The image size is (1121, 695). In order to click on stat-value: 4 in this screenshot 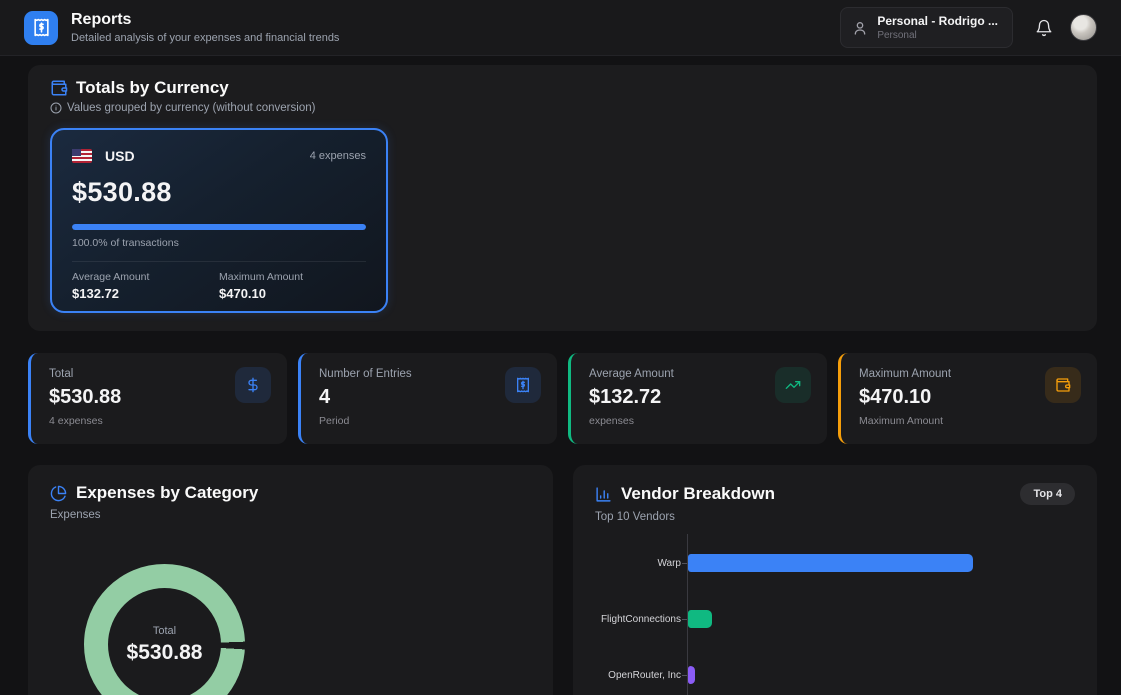, I will do `click(325, 397)`.